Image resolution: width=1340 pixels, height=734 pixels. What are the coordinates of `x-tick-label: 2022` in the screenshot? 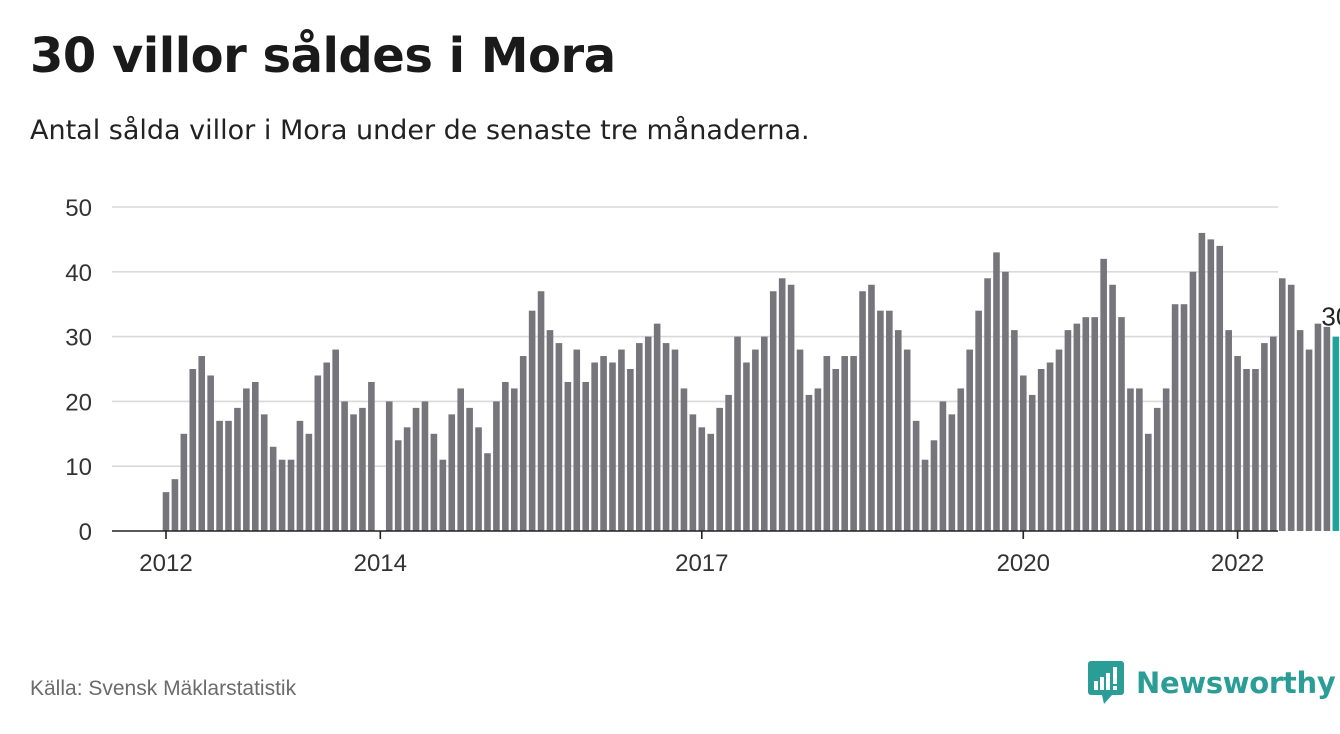 It's located at (1237, 563).